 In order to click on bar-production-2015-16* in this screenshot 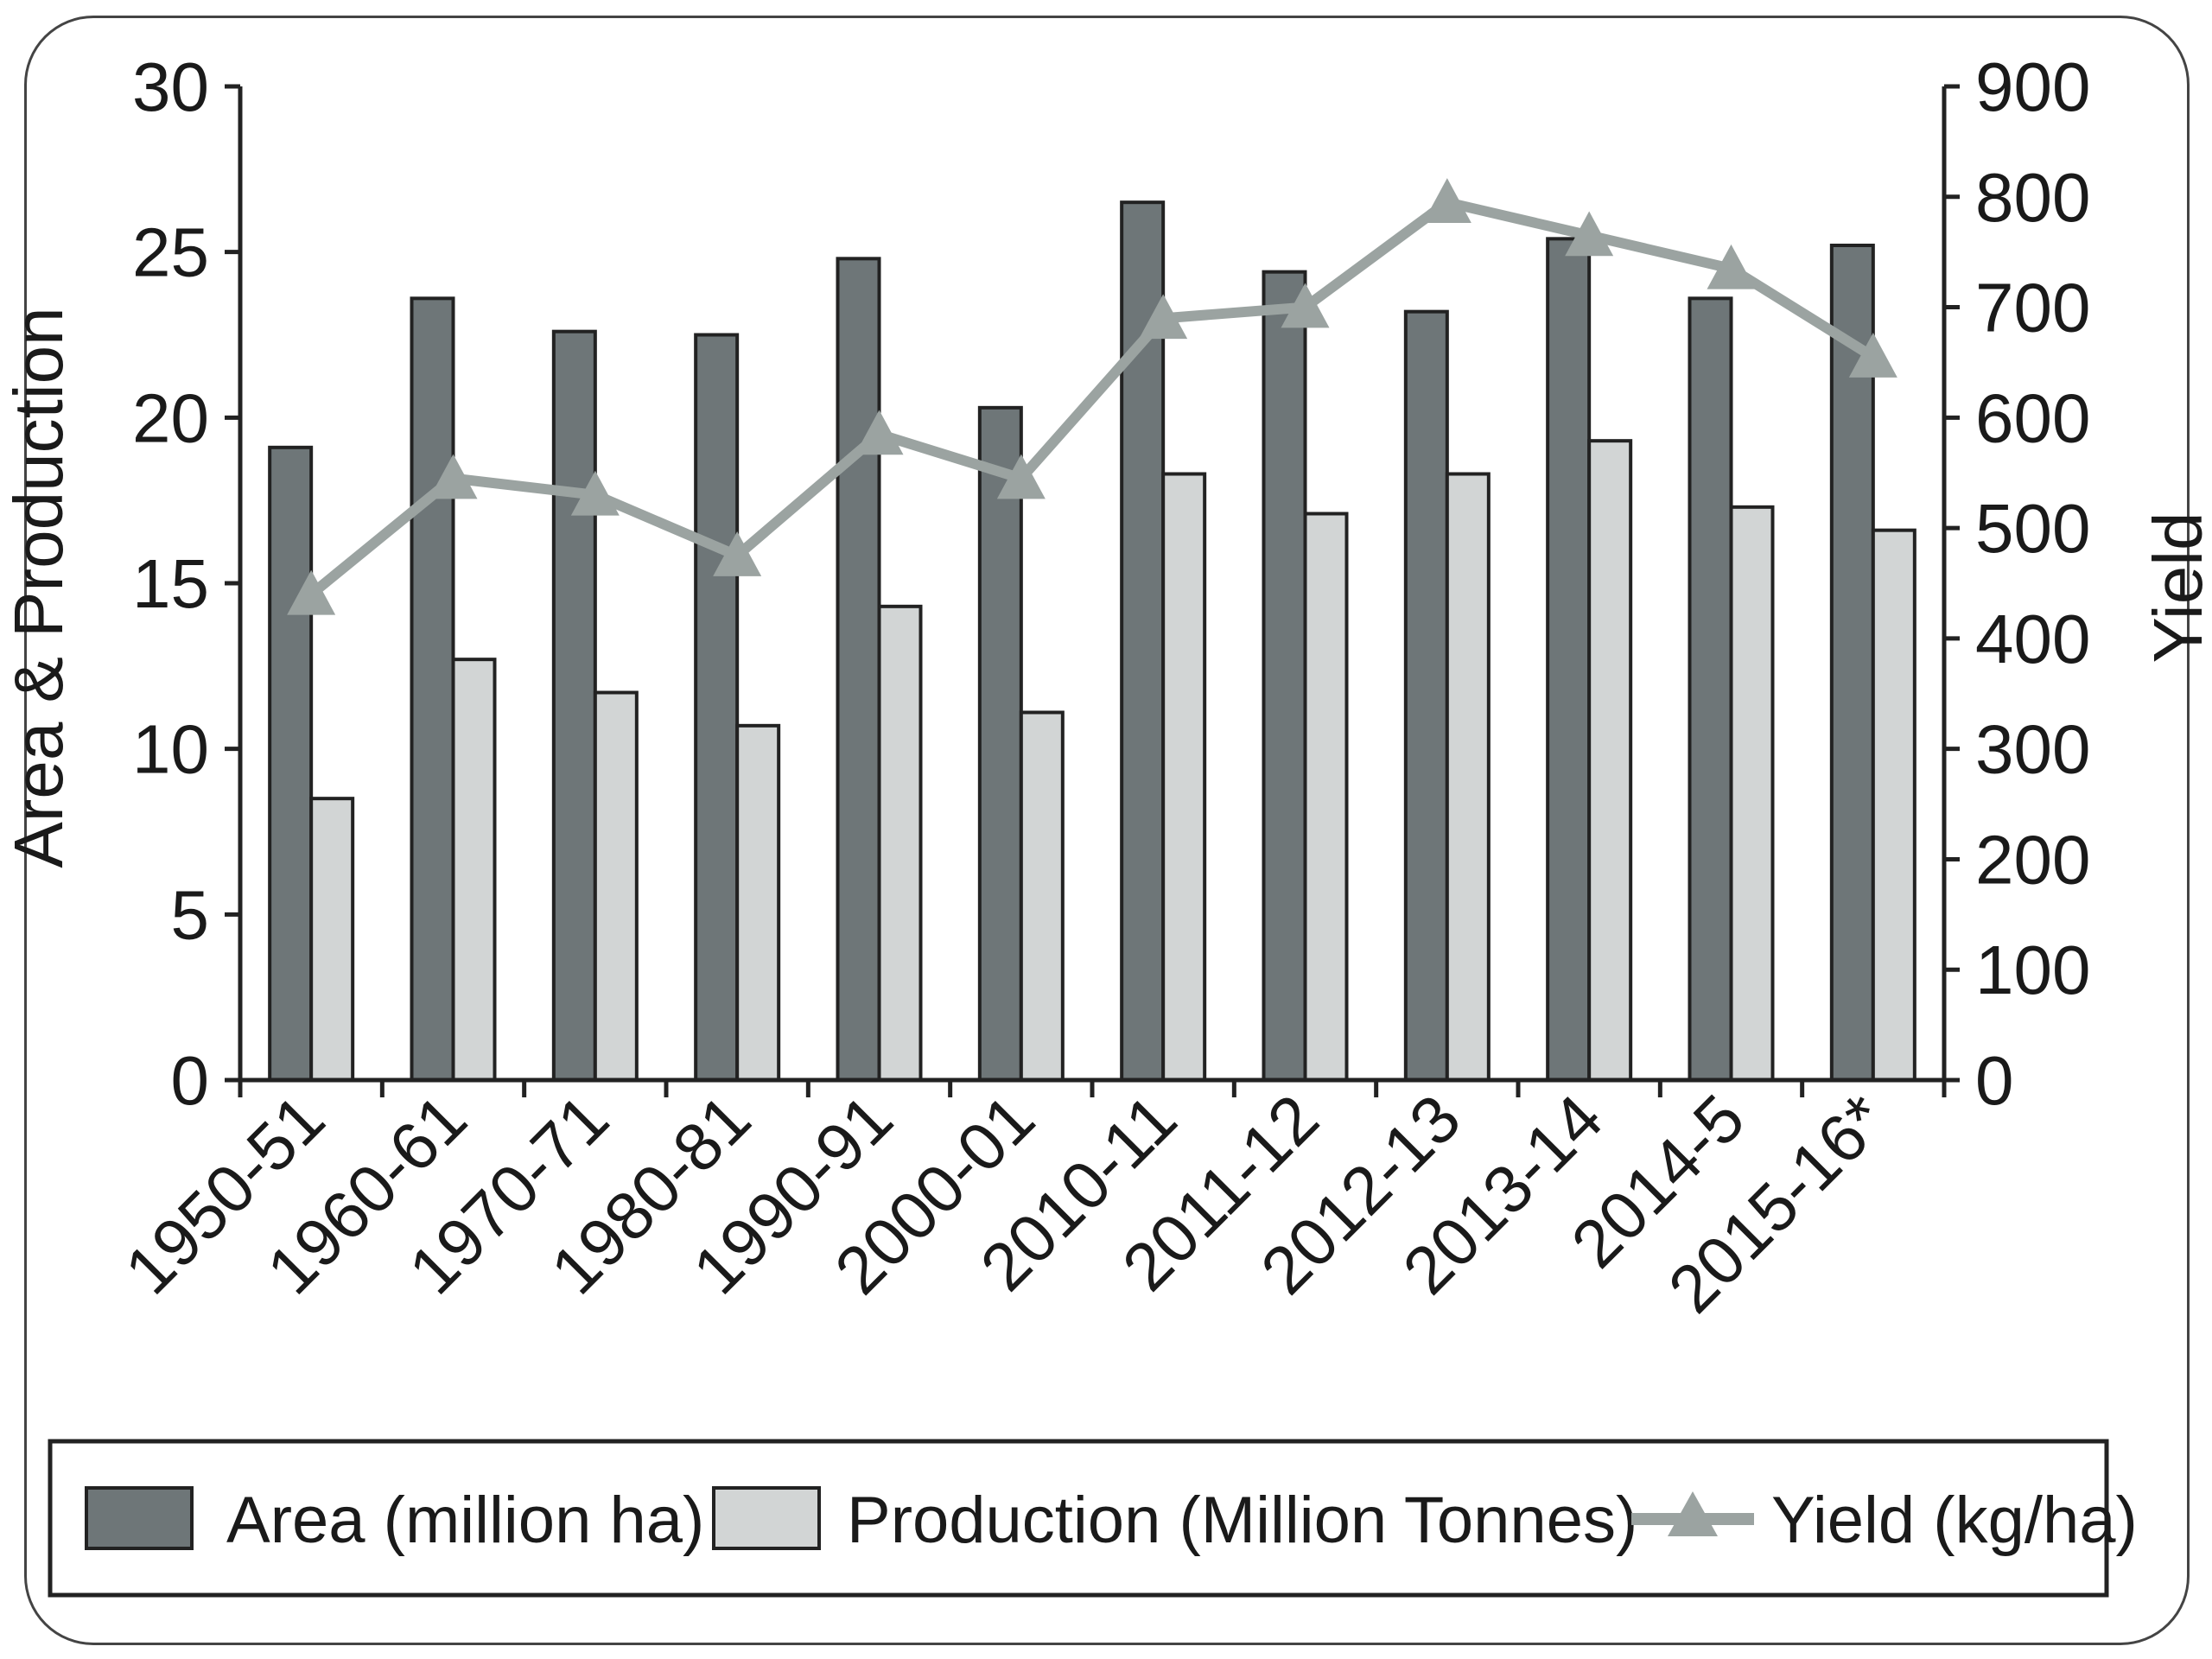, I will do `click(1893, 805)`.